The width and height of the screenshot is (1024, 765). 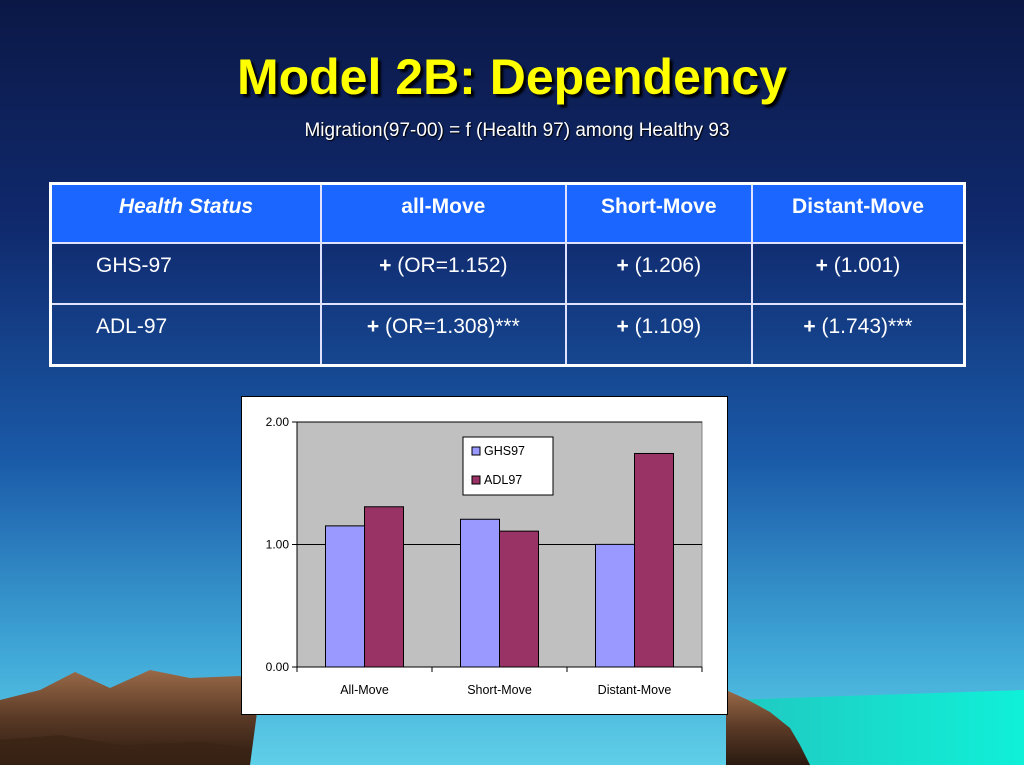 I want to click on row-label: GHS-97, so click(x=185, y=273).